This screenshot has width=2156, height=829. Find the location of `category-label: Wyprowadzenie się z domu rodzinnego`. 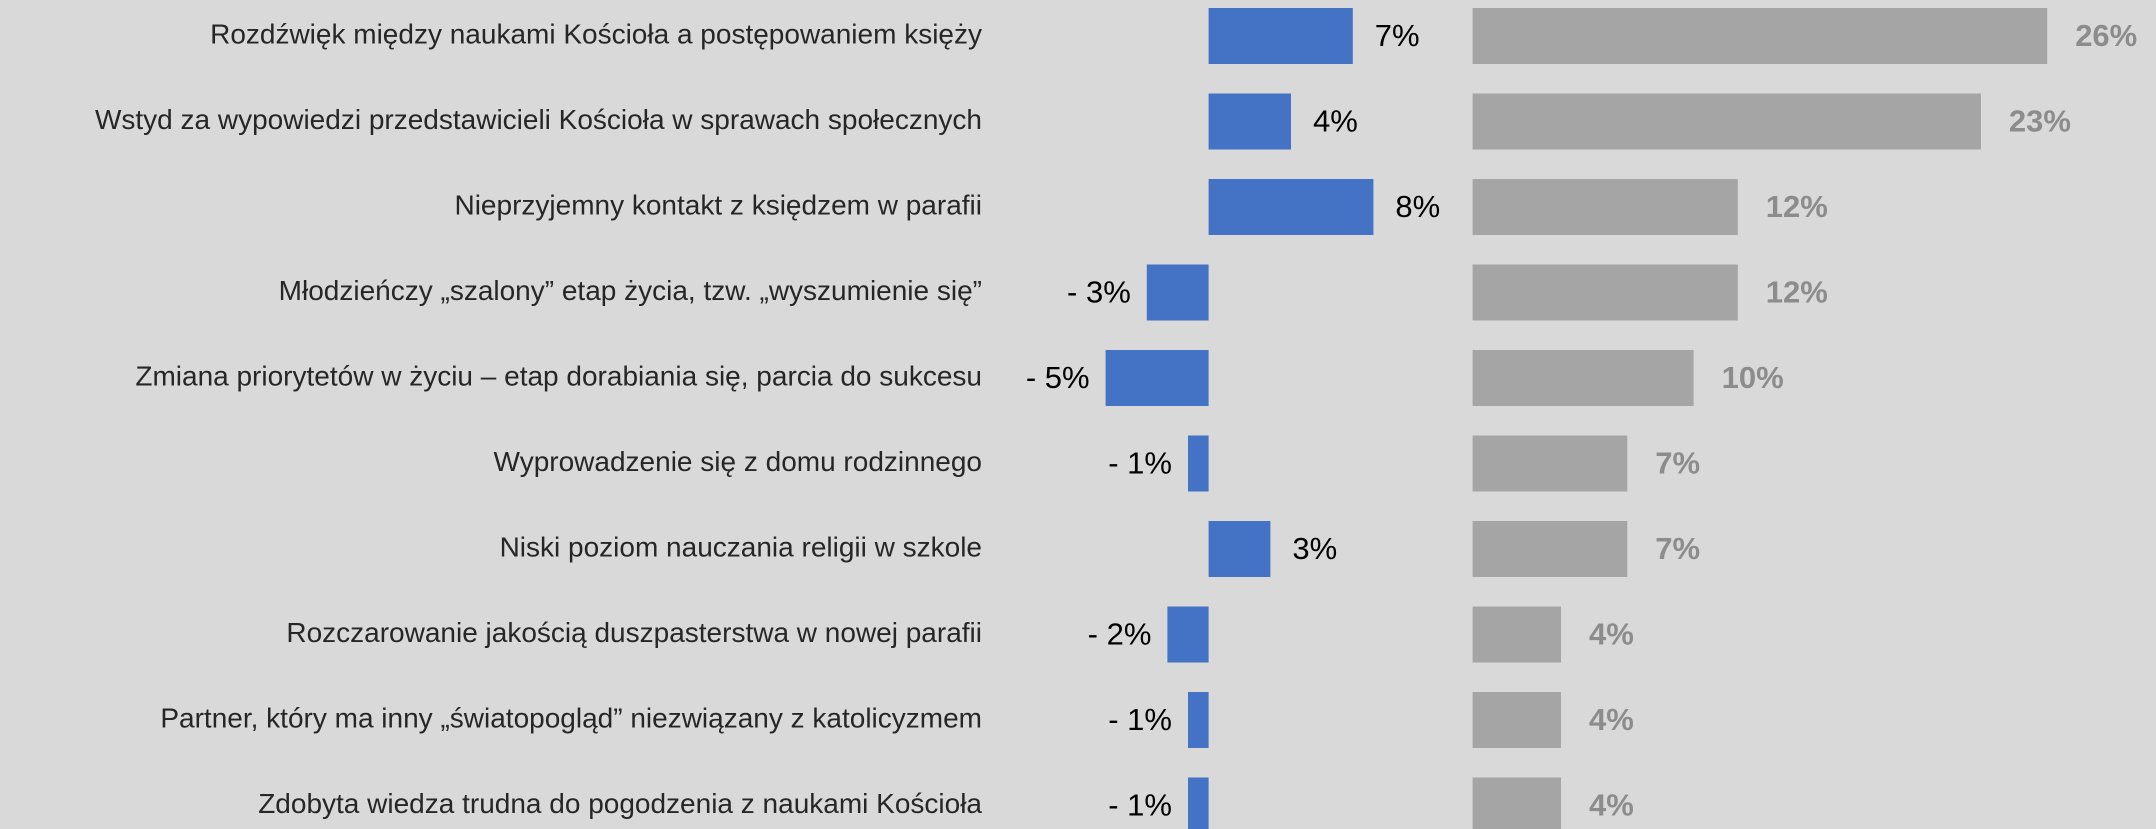

category-label: Wyprowadzenie się z domu rodzinnego is located at coordinates (738, 461).